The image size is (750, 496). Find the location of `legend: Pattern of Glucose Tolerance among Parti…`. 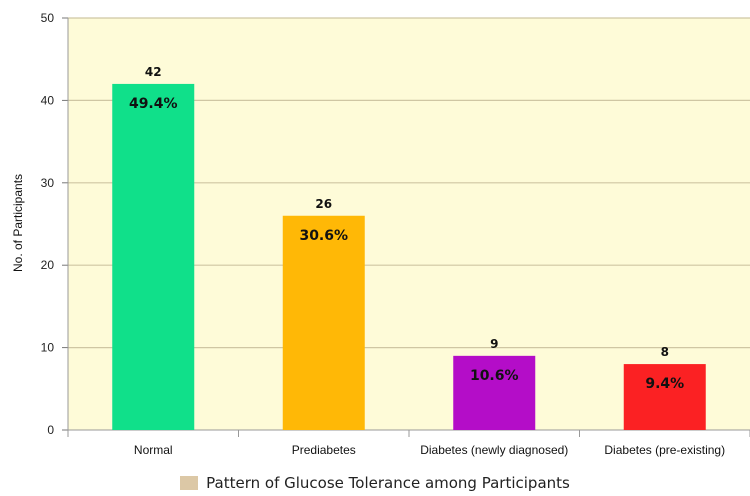

legend: Pattern of Glucose Tolerance among Parti… is located at coordinates (375, 483).